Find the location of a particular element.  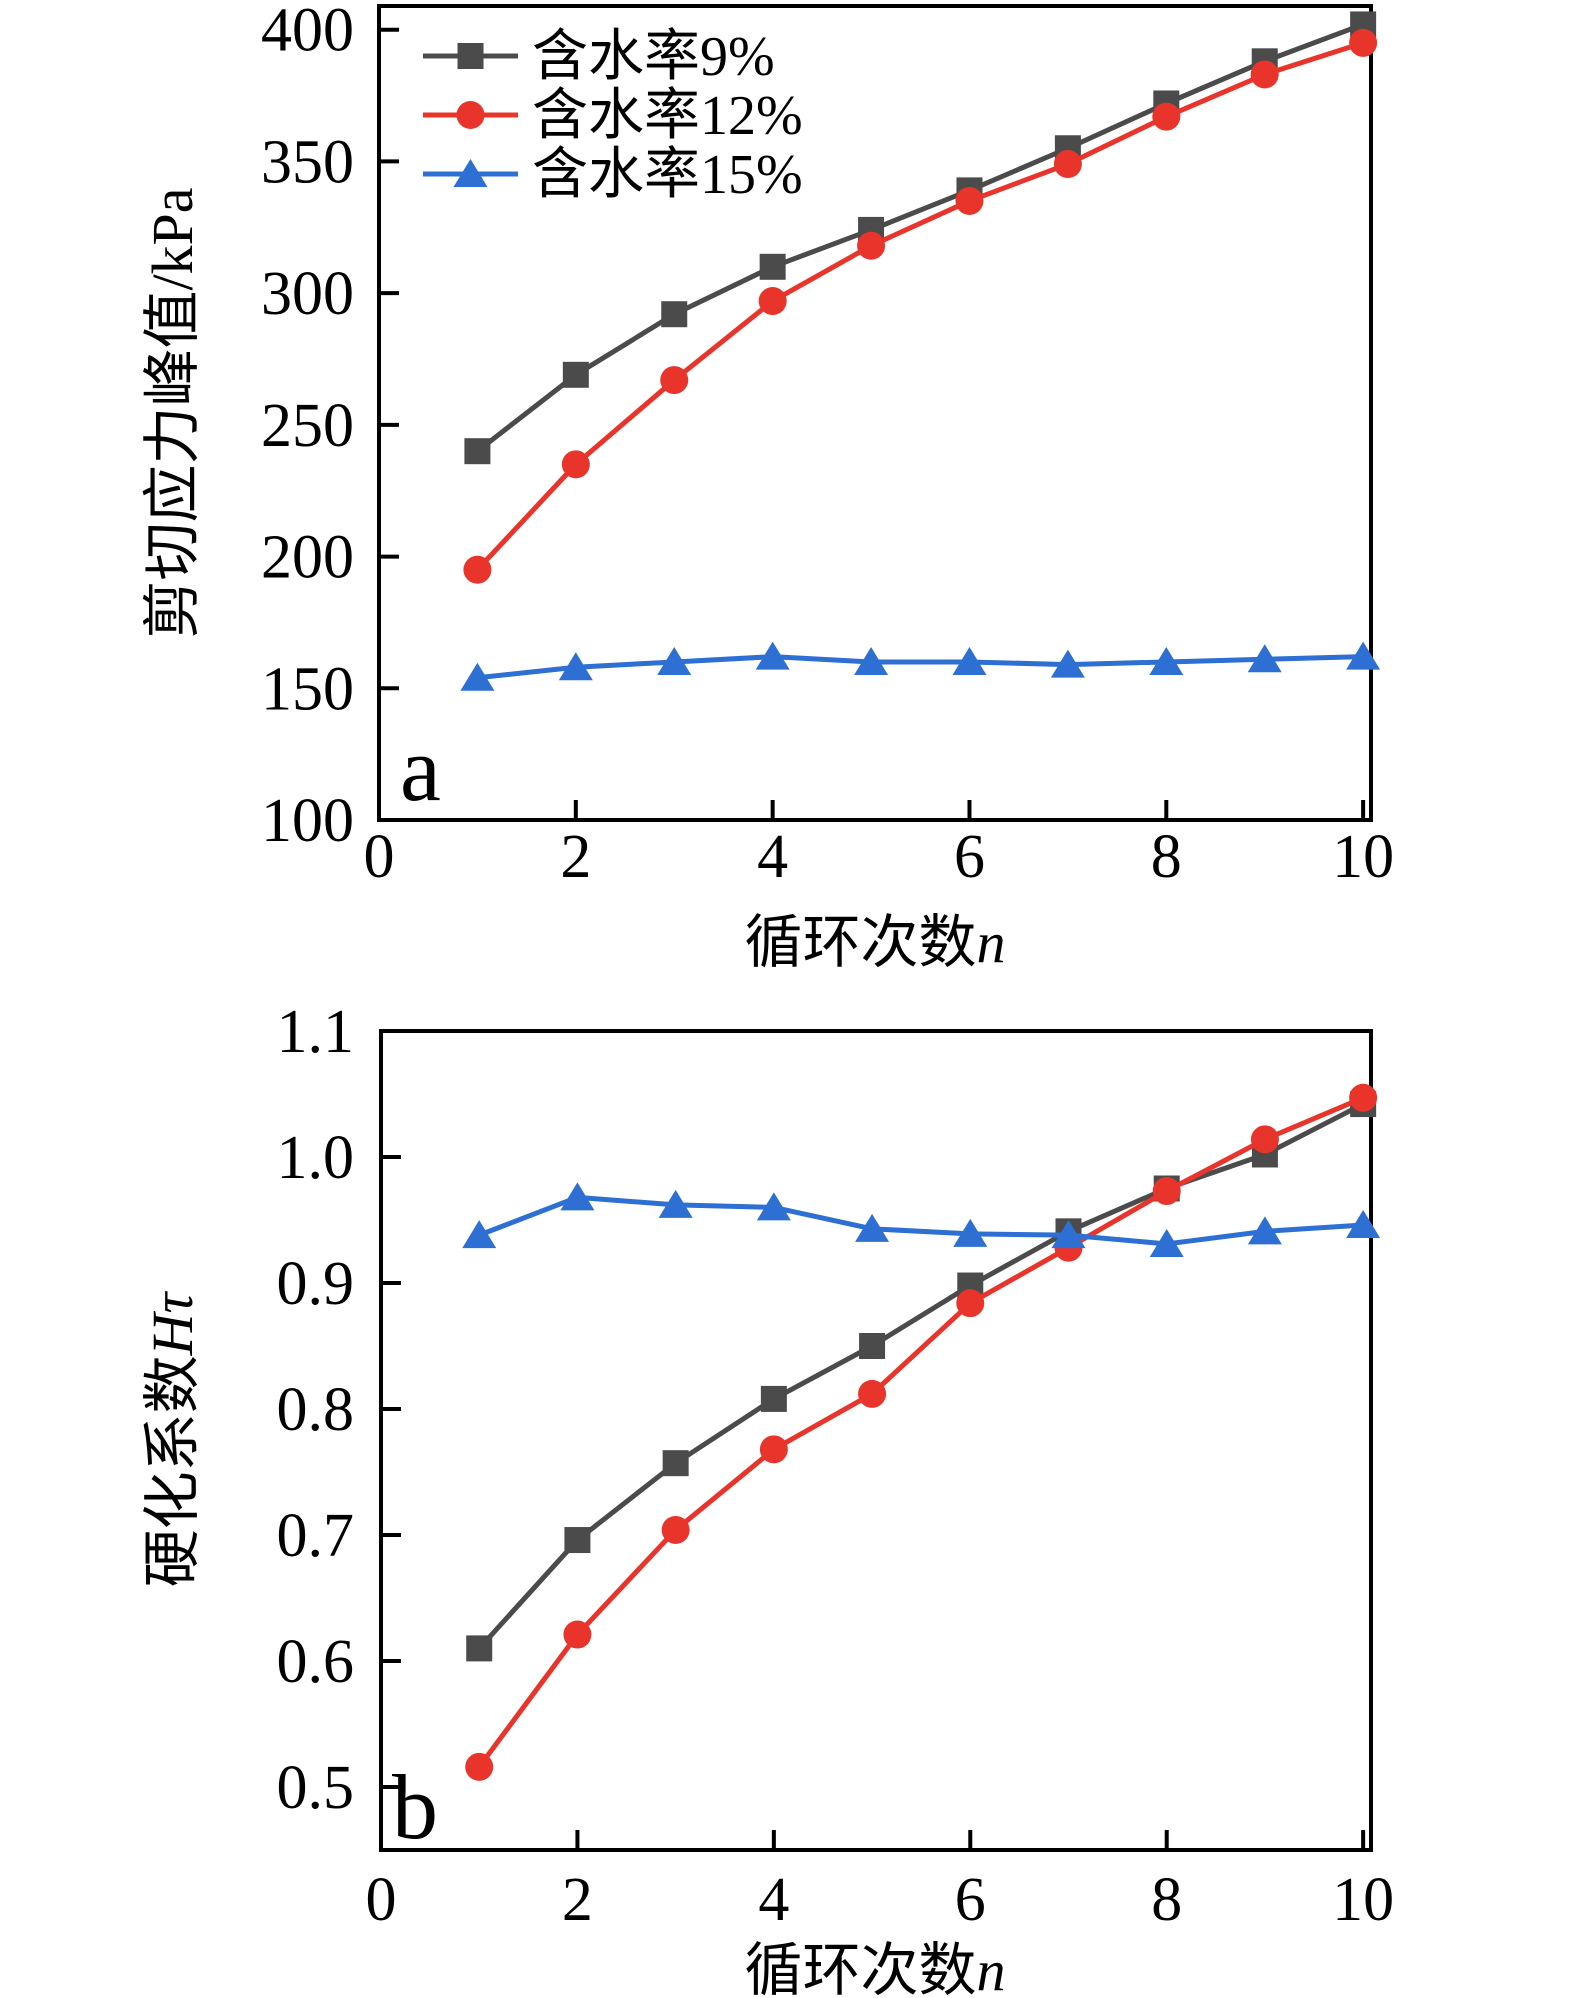

panel-a-y-axis-title: 剪切应力峰值/kPa is located at coordinates (172, 412).